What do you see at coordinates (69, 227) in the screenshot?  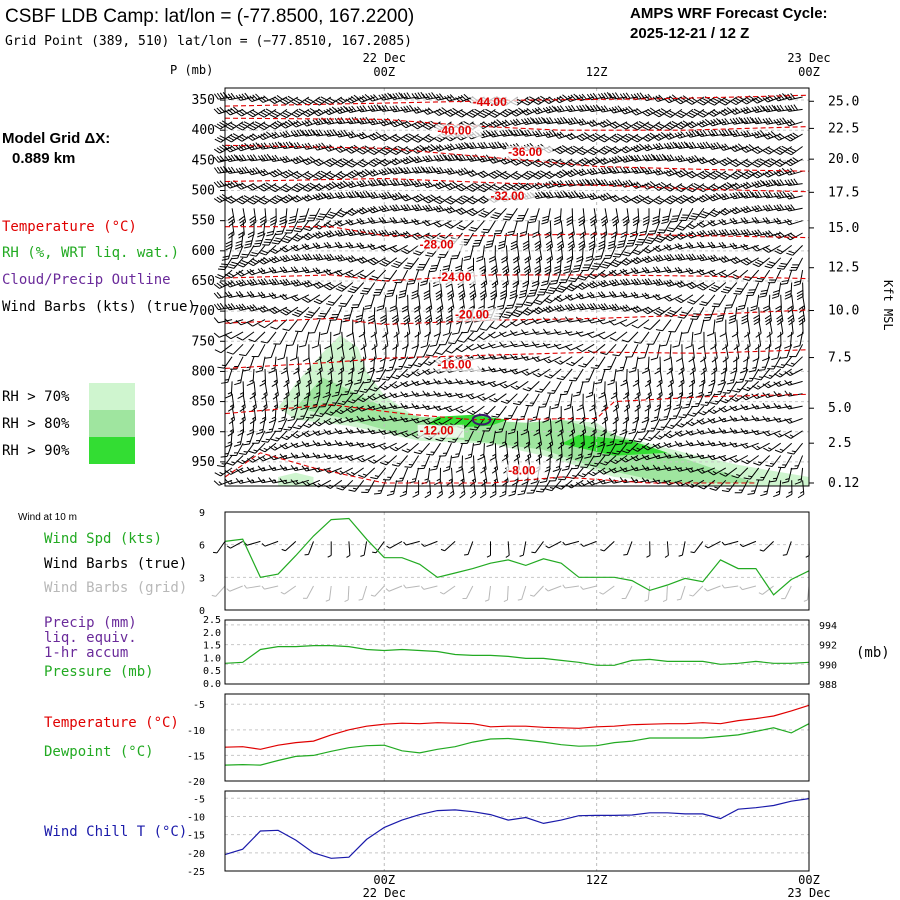 I see `legend-item-0: Temperature (°C)` at bounding box center [69, 227].